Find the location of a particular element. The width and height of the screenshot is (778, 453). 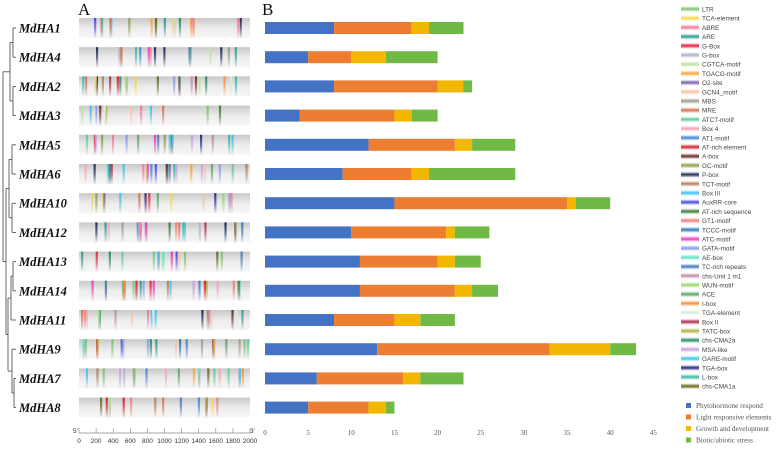

legend-label: GT1-motif is located at coordinates (716, 221).